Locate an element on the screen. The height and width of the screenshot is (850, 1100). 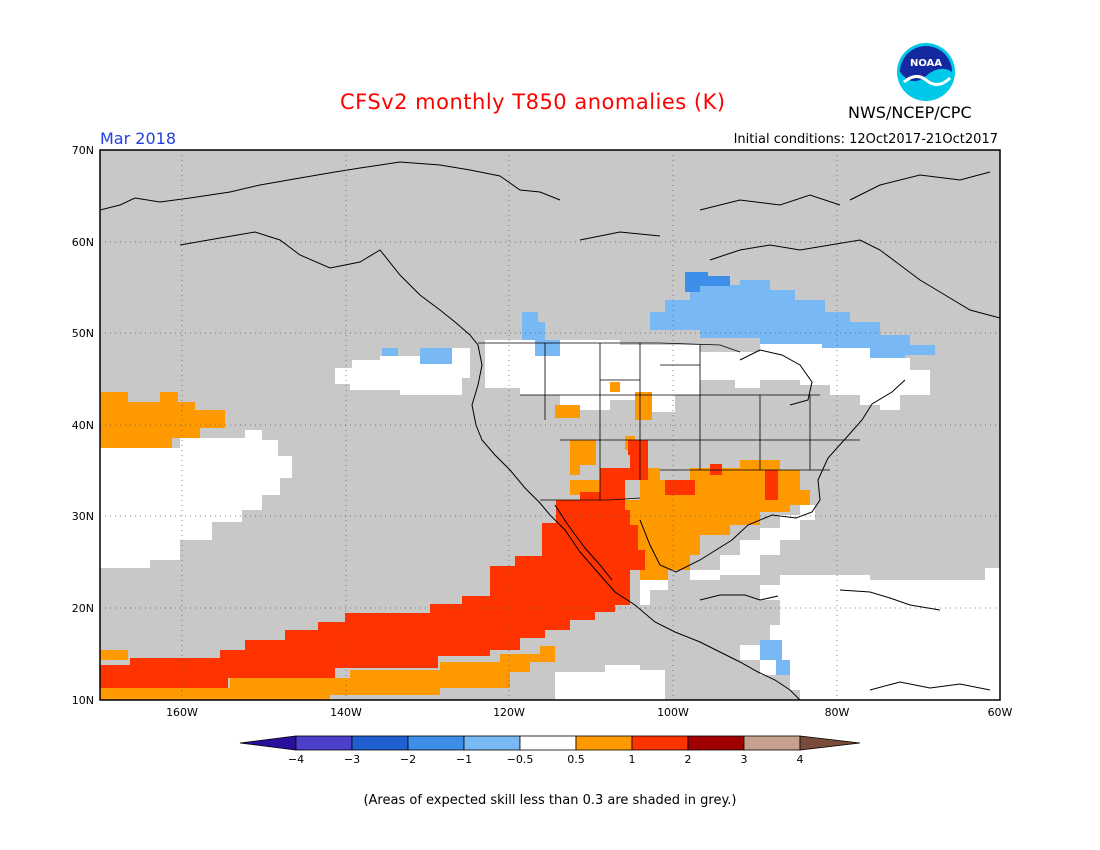
lon-label: 80W is located at coordinates (837, 712).